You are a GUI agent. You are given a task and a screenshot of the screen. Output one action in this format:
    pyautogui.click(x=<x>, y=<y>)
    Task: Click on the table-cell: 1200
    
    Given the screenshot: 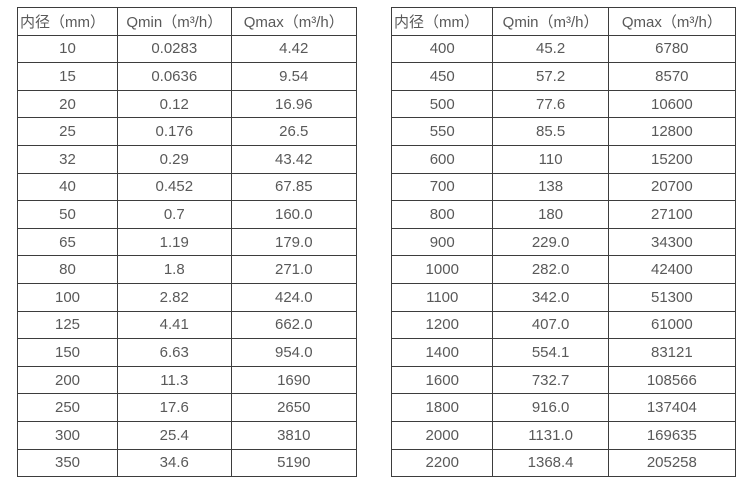 What is the action you would take?
    pyautogui.click(x=442, y=325)
    